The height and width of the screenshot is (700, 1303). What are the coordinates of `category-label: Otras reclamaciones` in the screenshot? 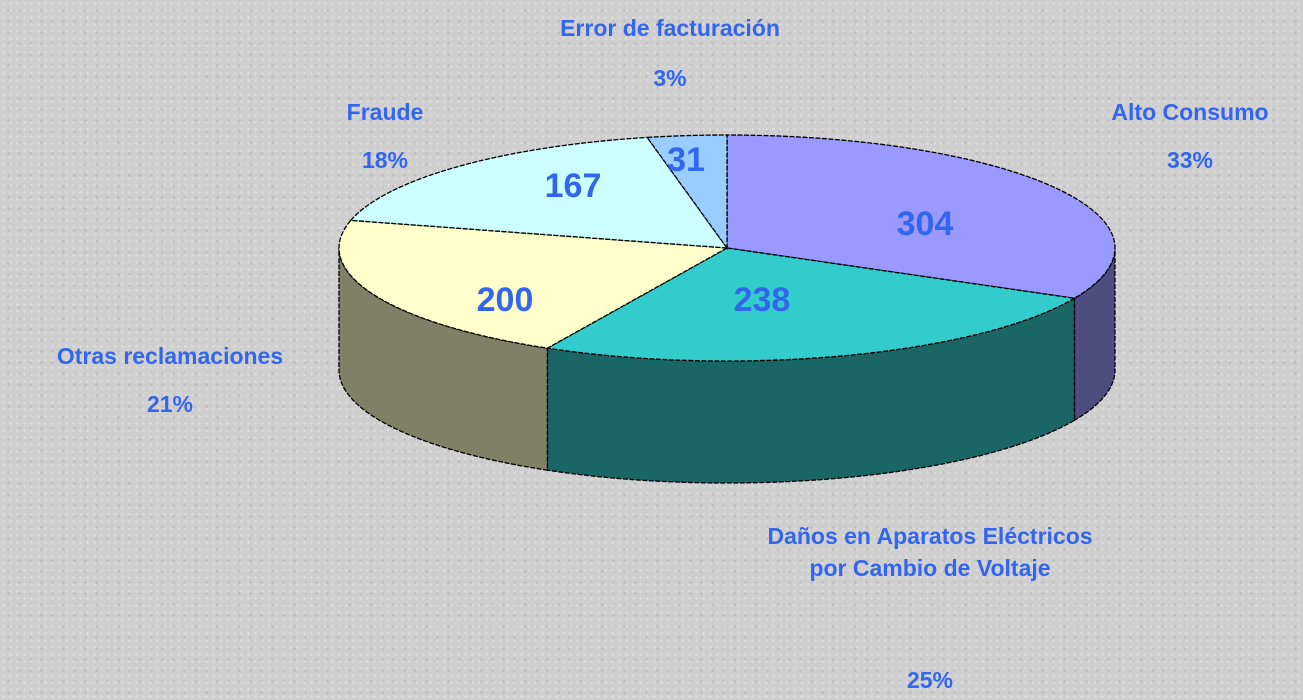 It's located at (170, 356).